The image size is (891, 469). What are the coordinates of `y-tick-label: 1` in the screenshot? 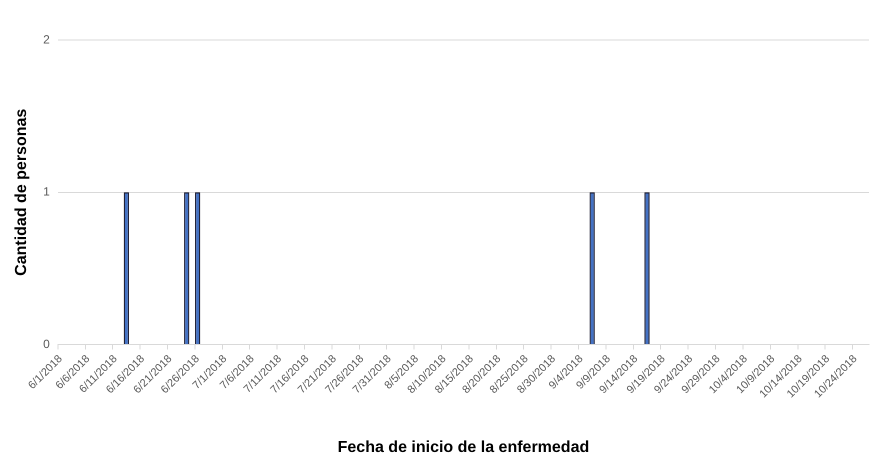 It's located at (46, 191).